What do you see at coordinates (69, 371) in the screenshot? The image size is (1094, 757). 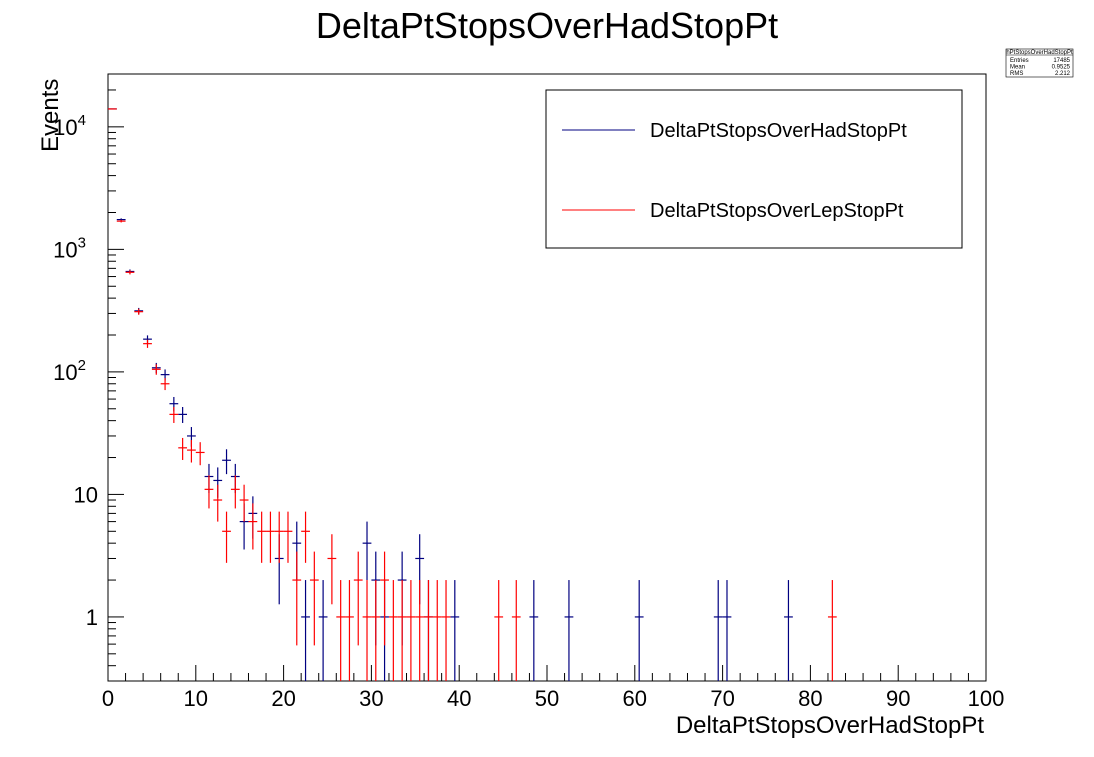 I see `y-tick-label: 10²` at bounding box center [69, 371].